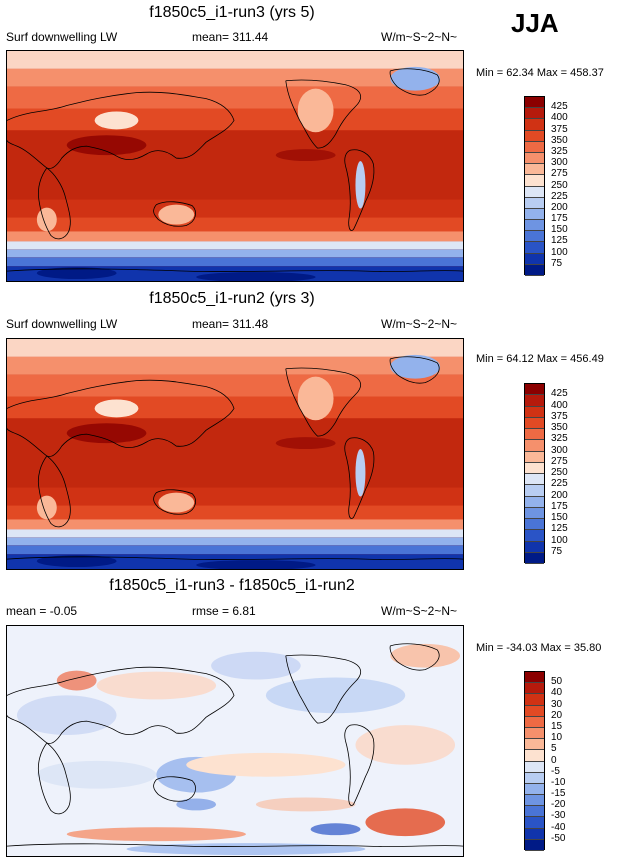 The height and width of the screenshot is (861, 617). I want to click on colorbar-tick-label: -5, so click(555, 771).